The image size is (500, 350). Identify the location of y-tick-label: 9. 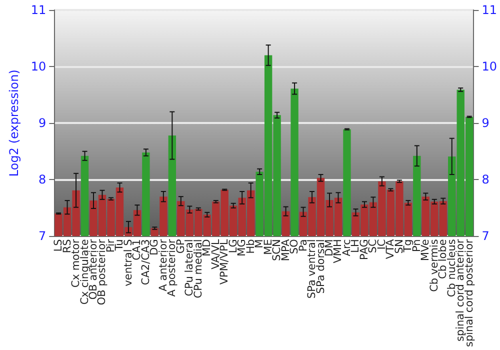
(42, 123).